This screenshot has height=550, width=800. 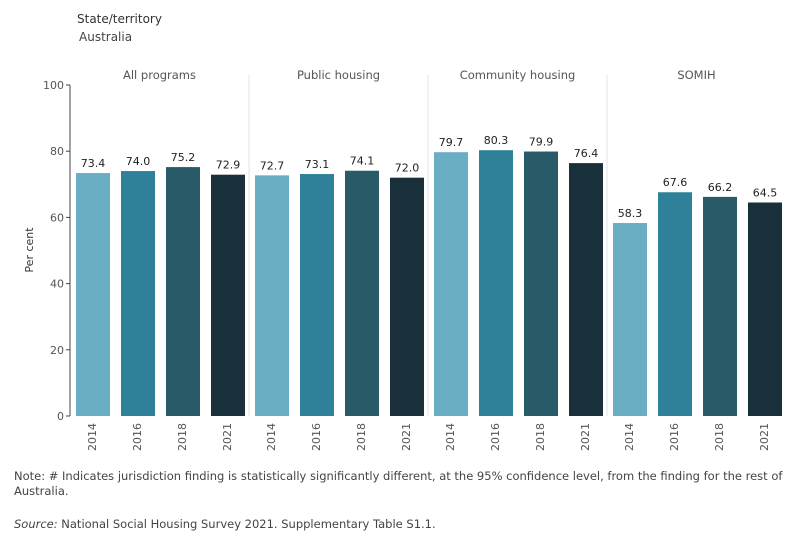 I want to click on y-axis-label: Per cent, so click(x=29, y=250).